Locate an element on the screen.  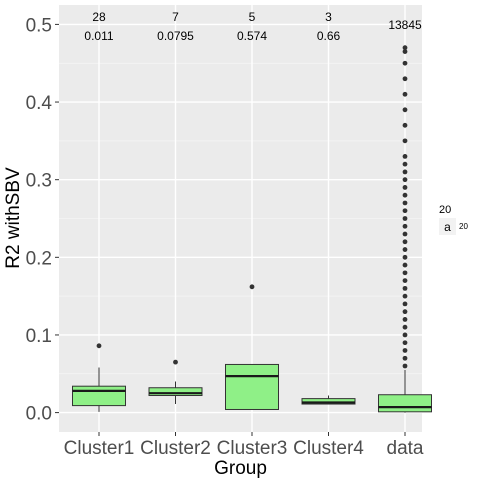
x-axis: Cluster1 Cluster2 Cluster3 Cluster4 data is located at coordinates (244, 445).